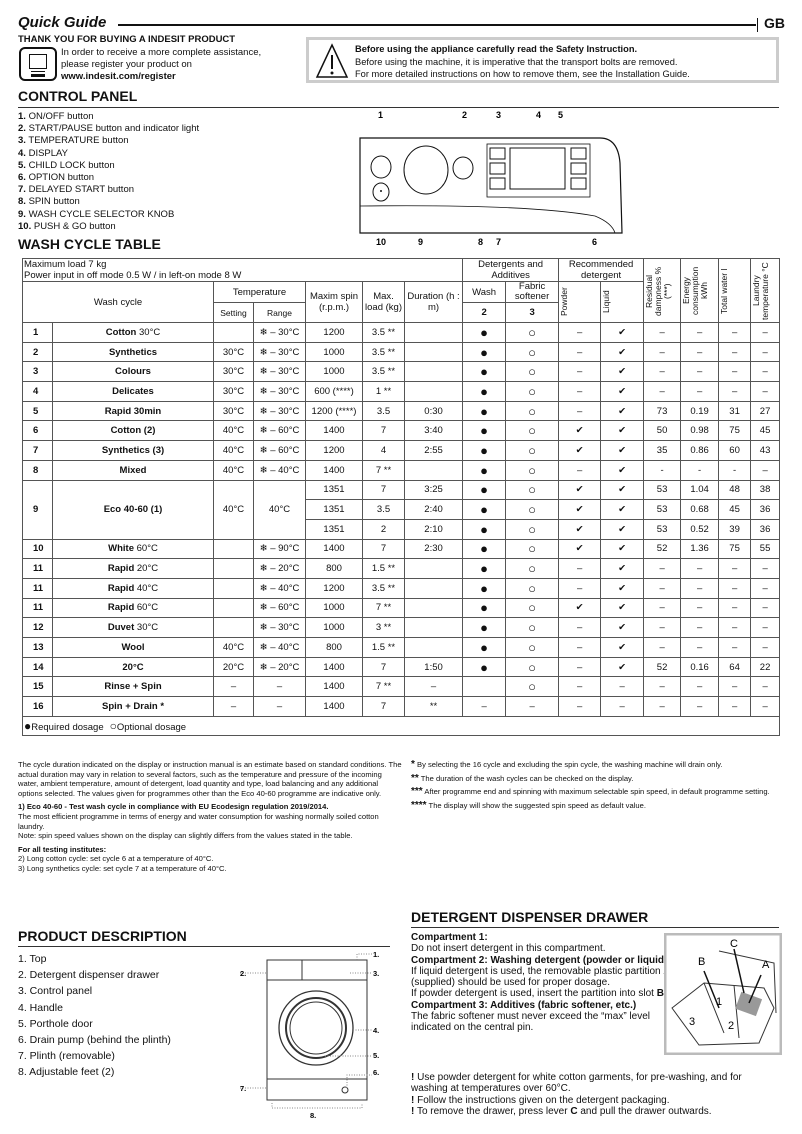 The image size is (802, 1134). I want to click on setting-temp: 20°C, so click(233, 667).